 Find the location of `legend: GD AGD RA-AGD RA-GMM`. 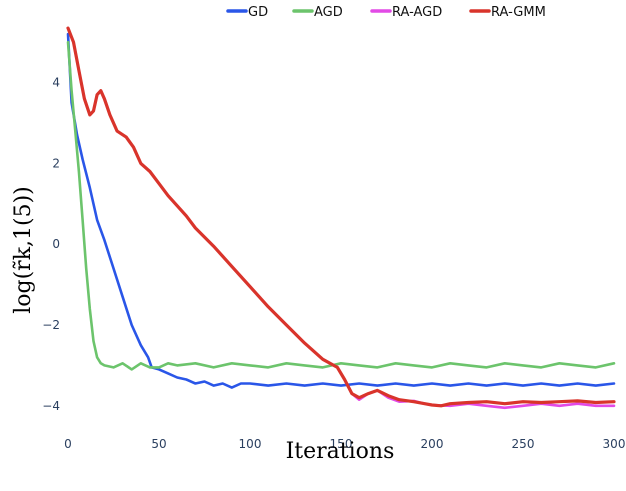

legend: GD AGD RA-AGD RA-GMM is located at coordinates (386, 12).